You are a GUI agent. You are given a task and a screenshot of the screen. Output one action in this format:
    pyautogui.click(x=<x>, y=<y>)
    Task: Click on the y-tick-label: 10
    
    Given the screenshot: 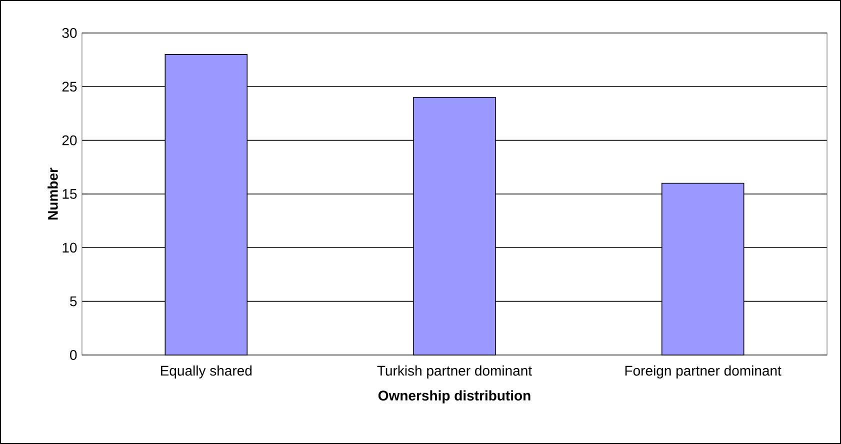 What is the action you would take?
    pyautogui.click(x=69, y=247)
    